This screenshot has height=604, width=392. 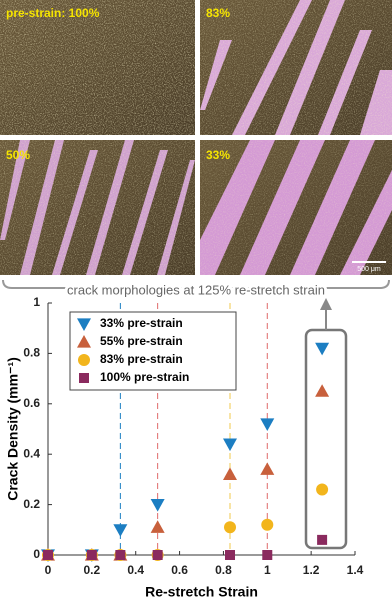 I want to click on y-axis-label: Crack Density (mm⁻¹), so click(x=13, y=429).